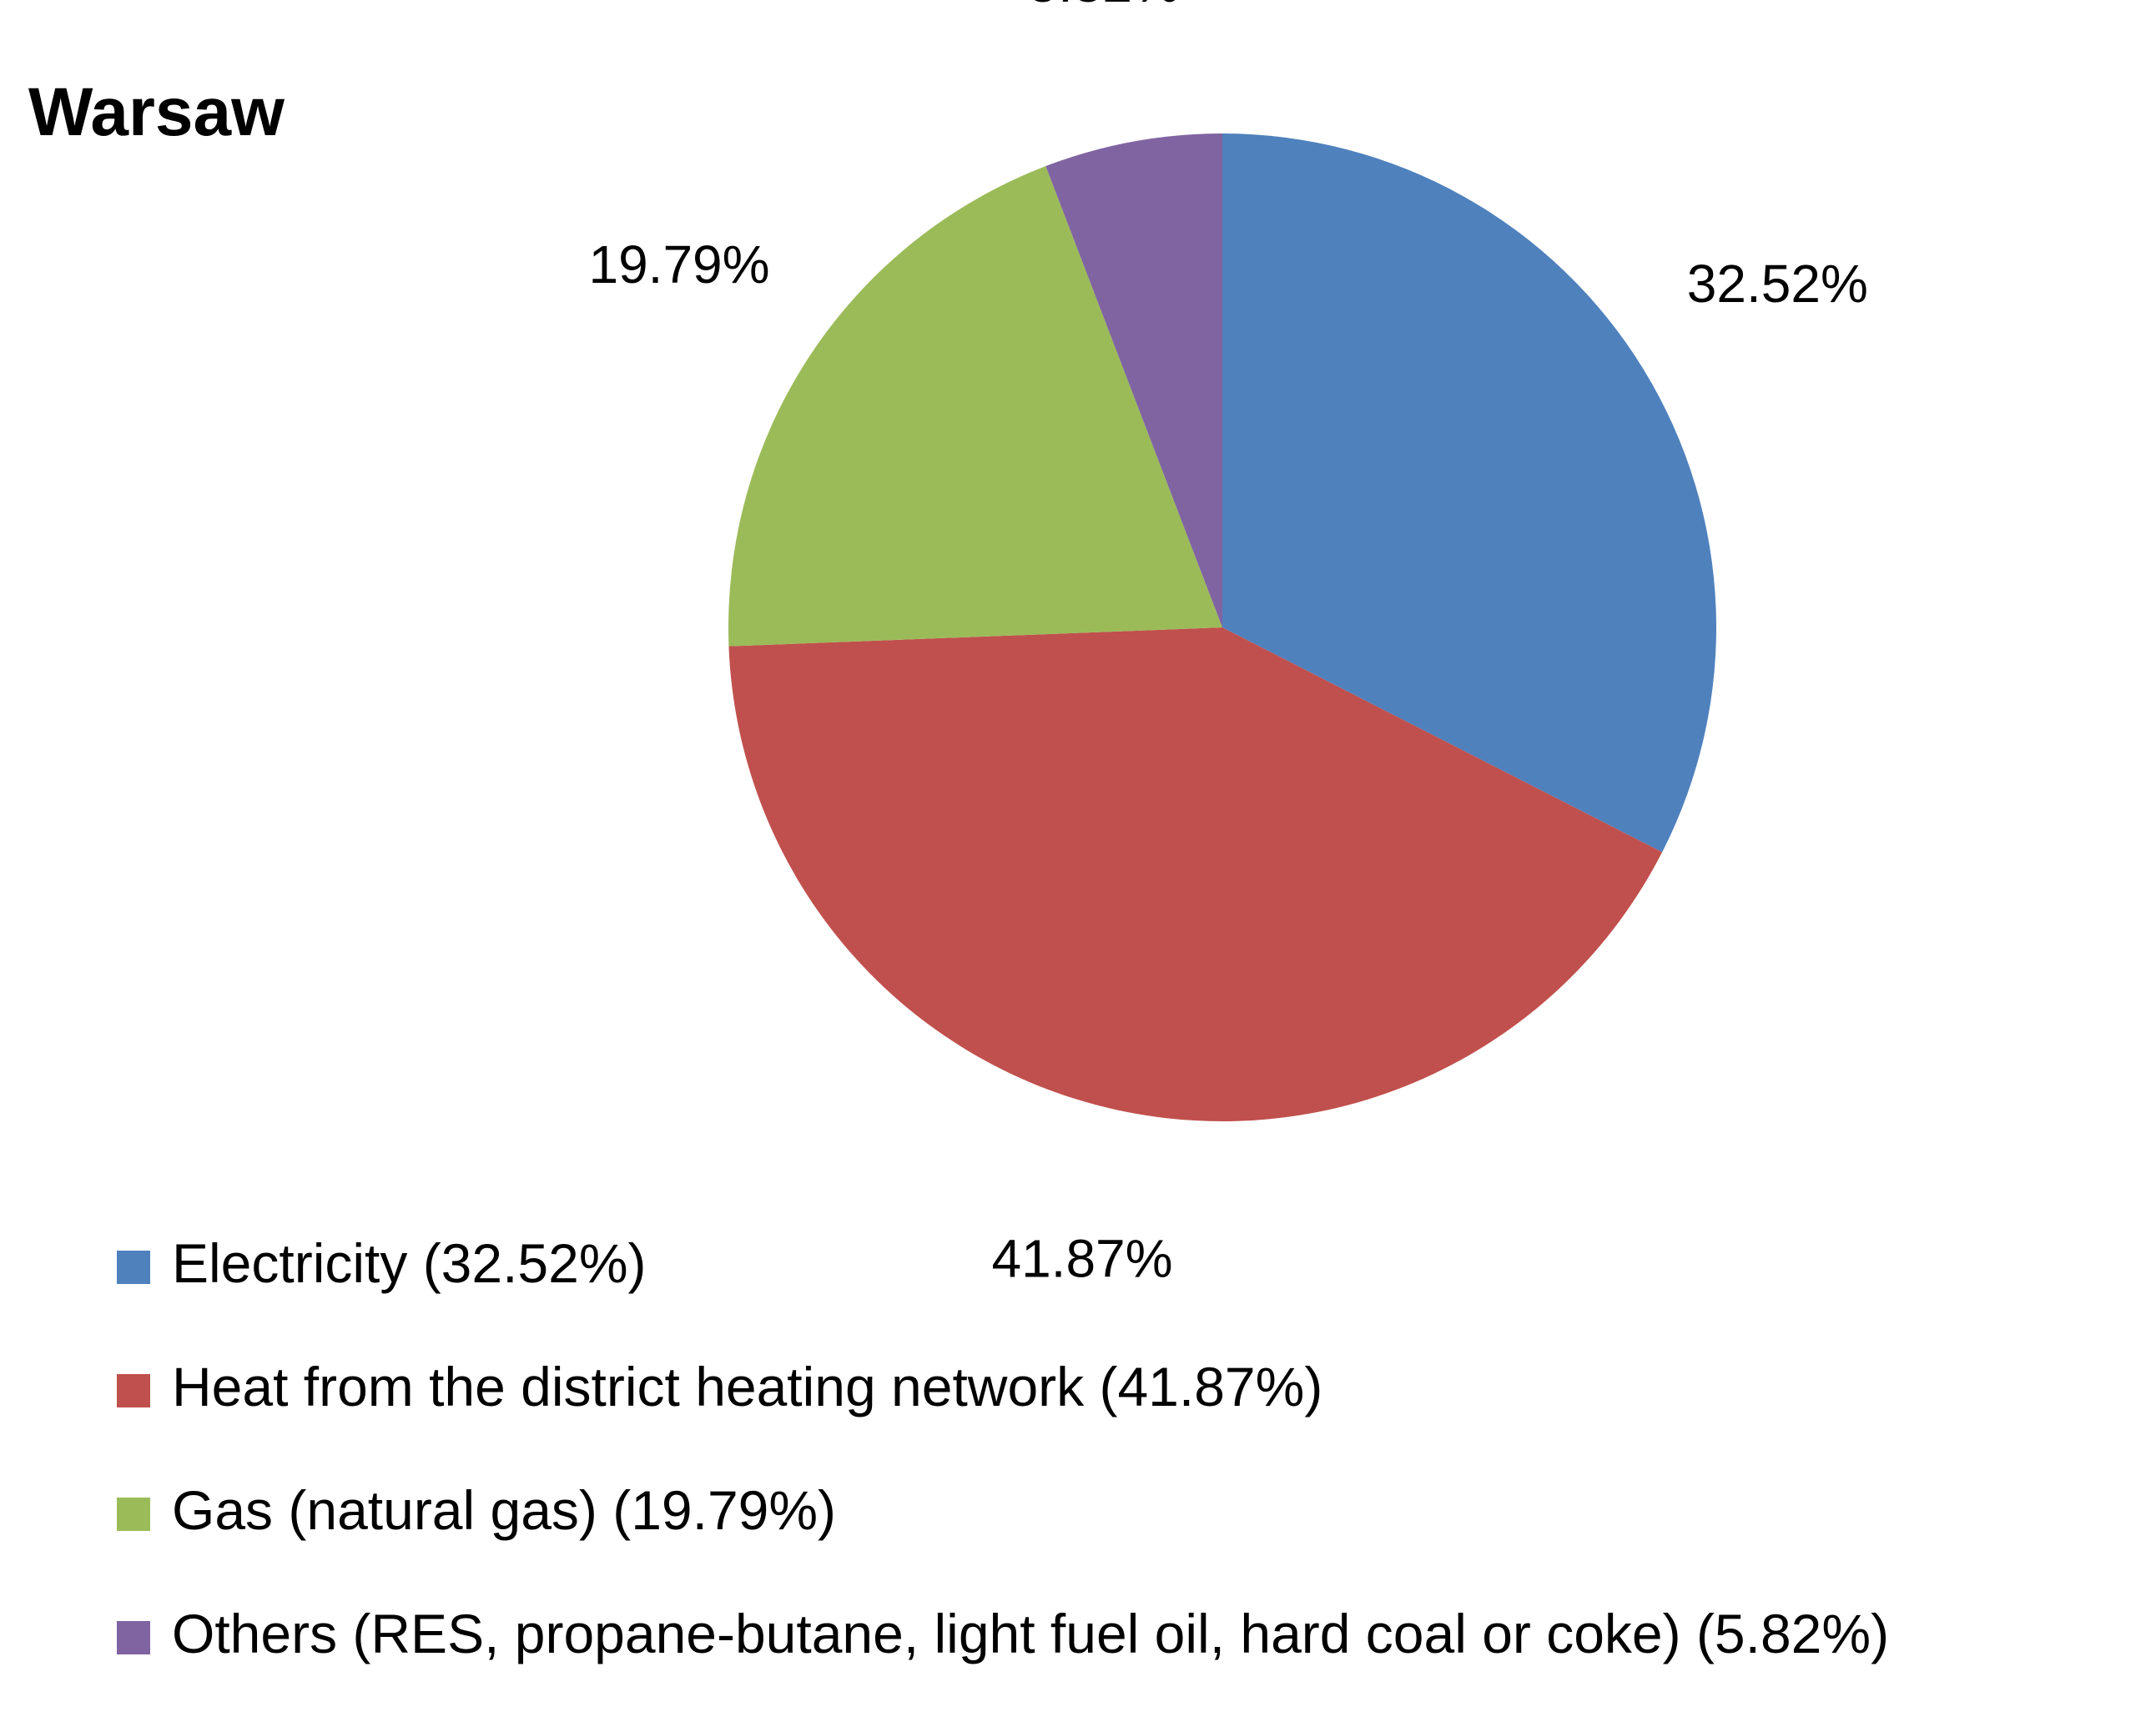 This screenshot has width=2156, height=1722. Describe the element at coordinates (1195, 874) in the screenshot. I see `pie-slice-heat-from-the-district-heating-network` at that location.